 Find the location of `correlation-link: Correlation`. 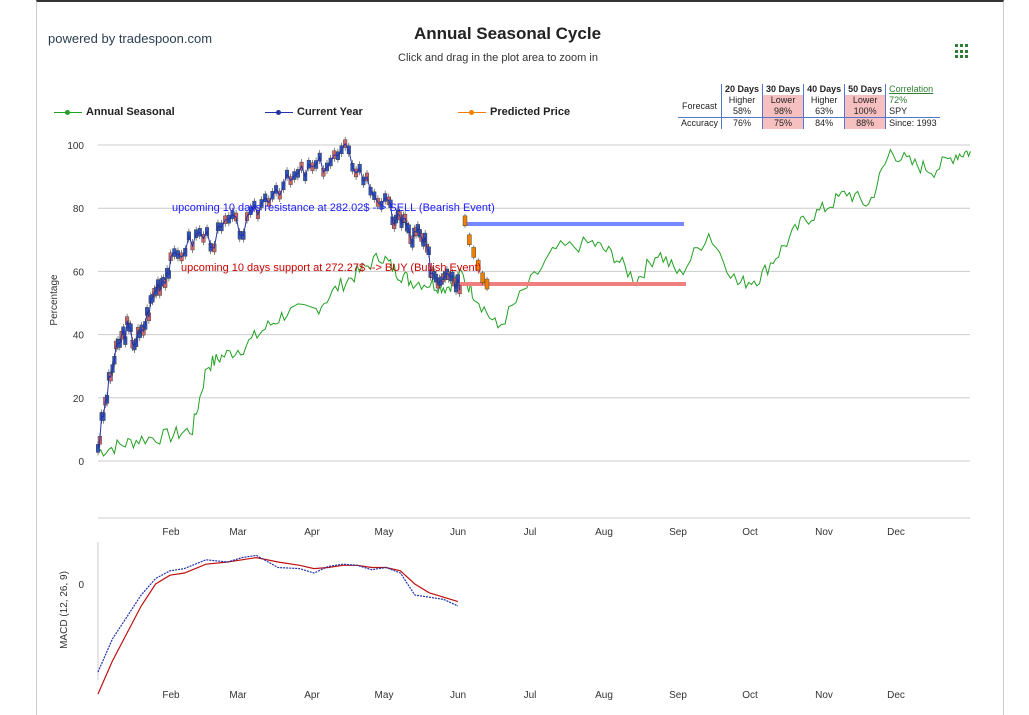

correlation-link: Correlation is located at coordinates (912, 89).